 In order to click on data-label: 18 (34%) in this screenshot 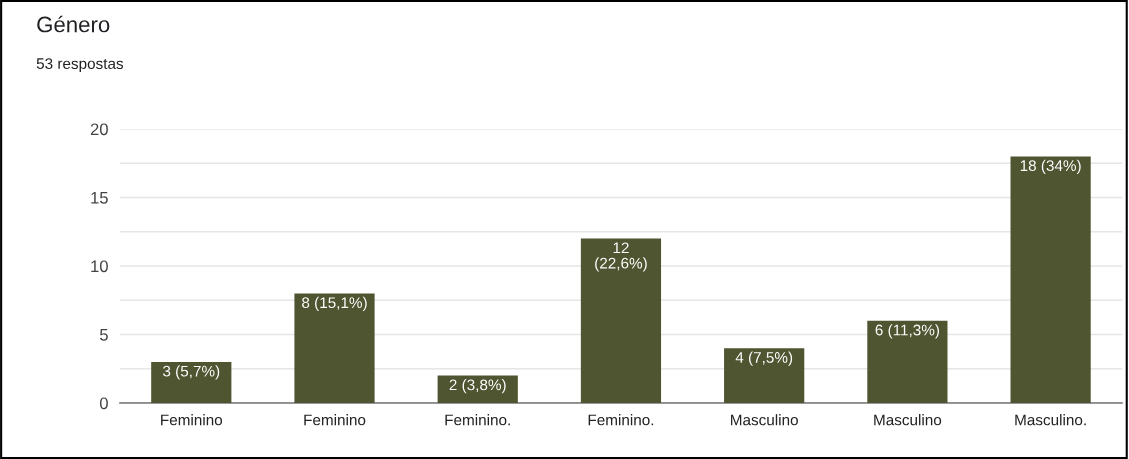, I will do `click(1050, 167)`.